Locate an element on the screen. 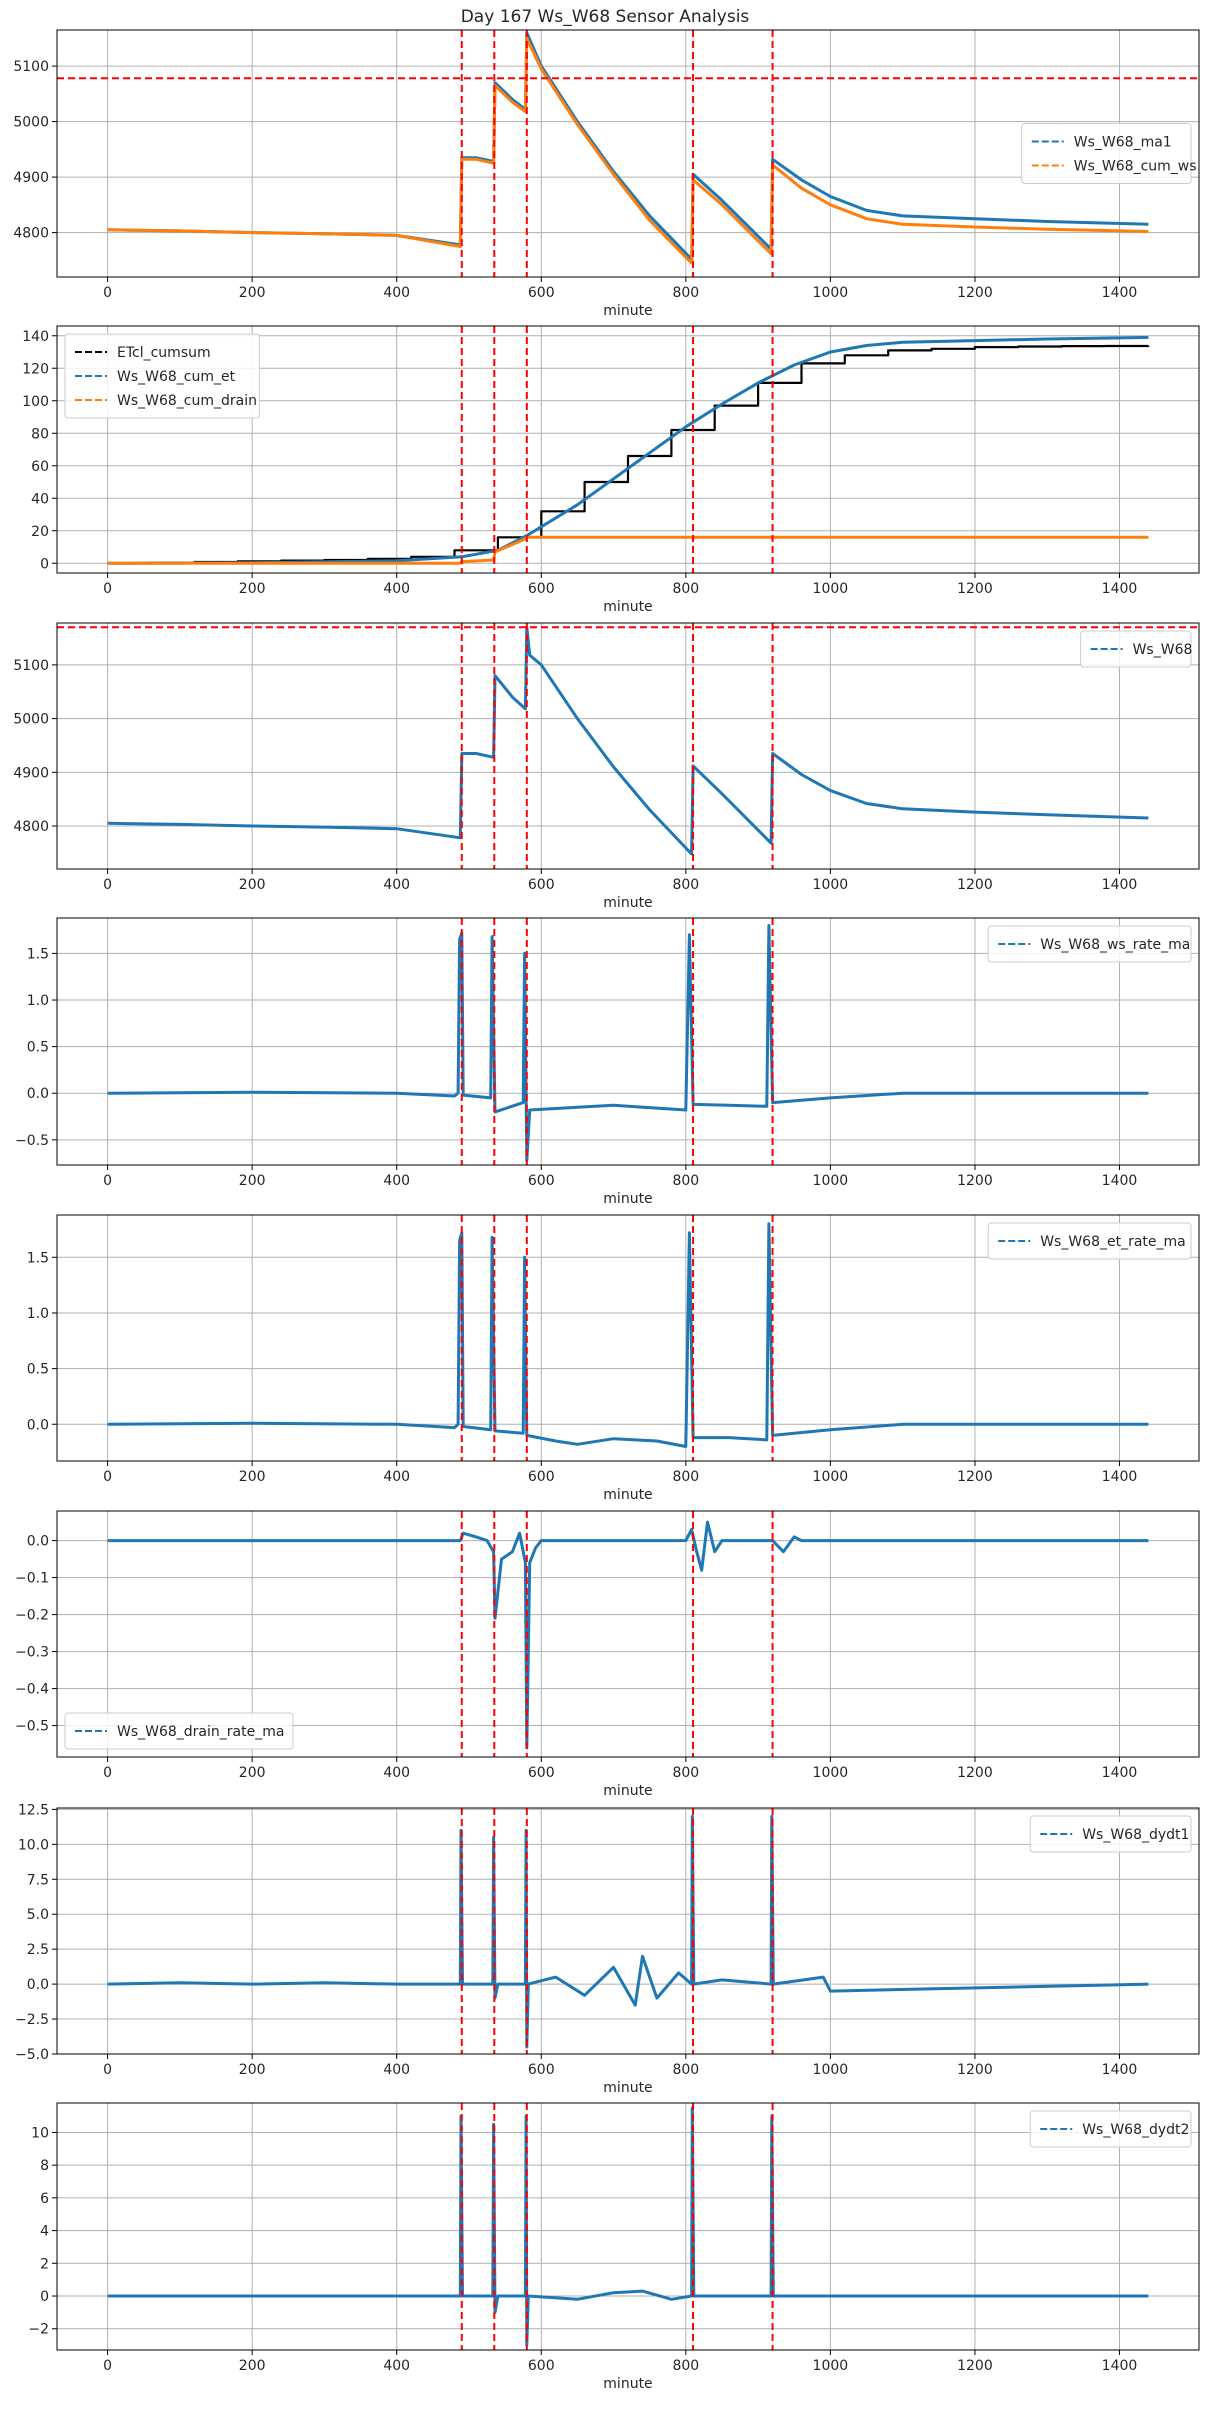  y-tick-label: −0.2 is located at coordinates (32, 1616).